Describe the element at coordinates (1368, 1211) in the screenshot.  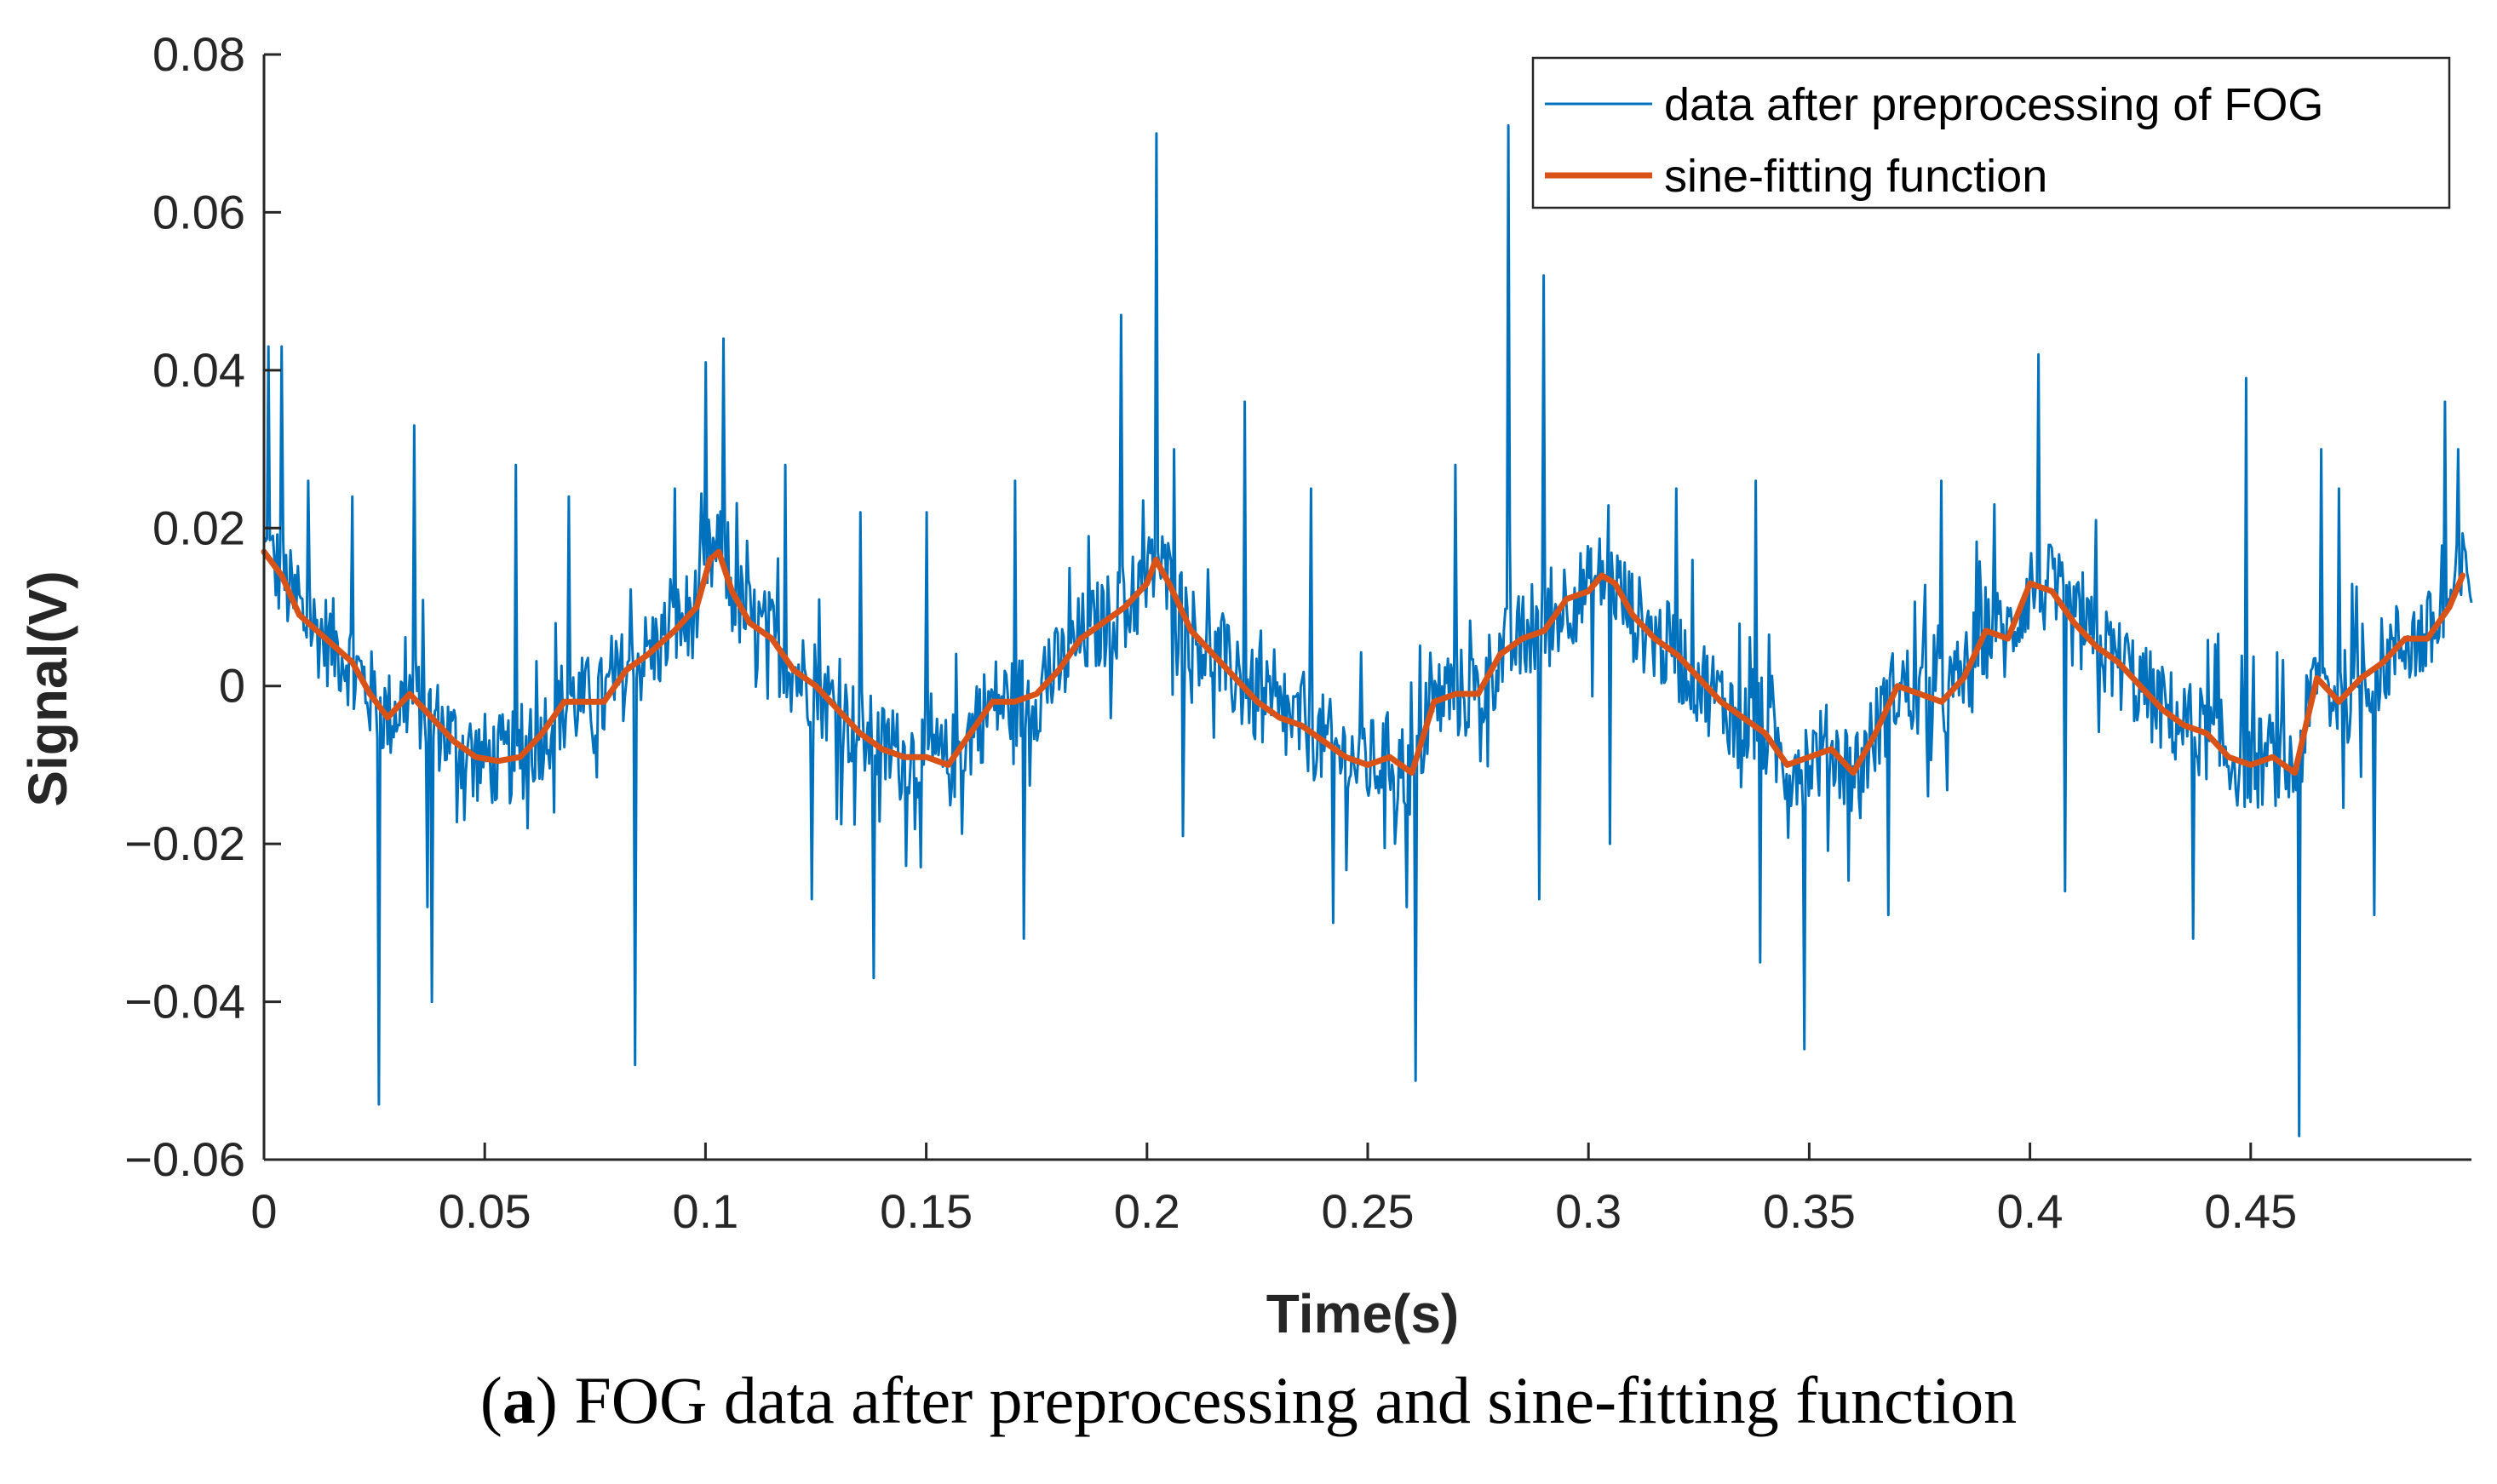
I see `x-tick-label: 0.25` at that location.